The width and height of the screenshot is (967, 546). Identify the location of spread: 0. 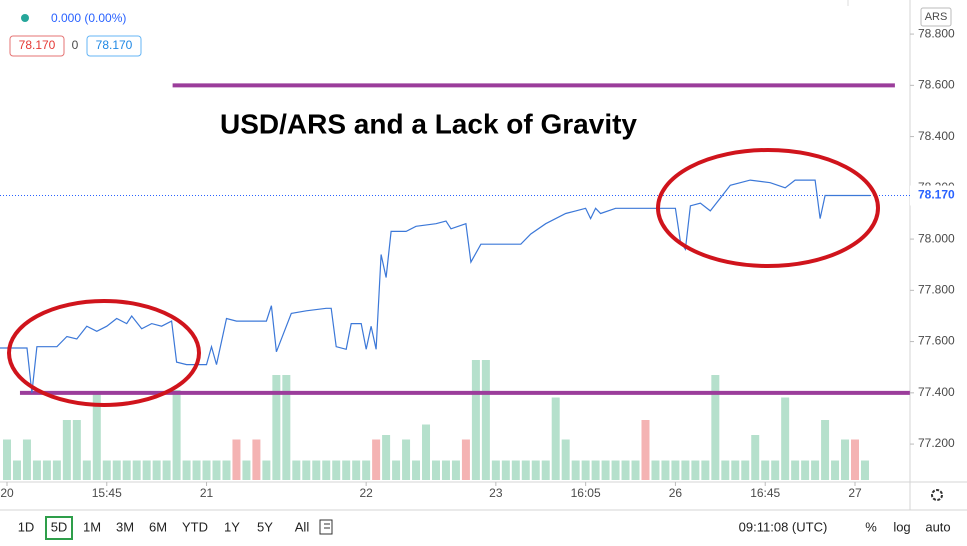
(75, 45).